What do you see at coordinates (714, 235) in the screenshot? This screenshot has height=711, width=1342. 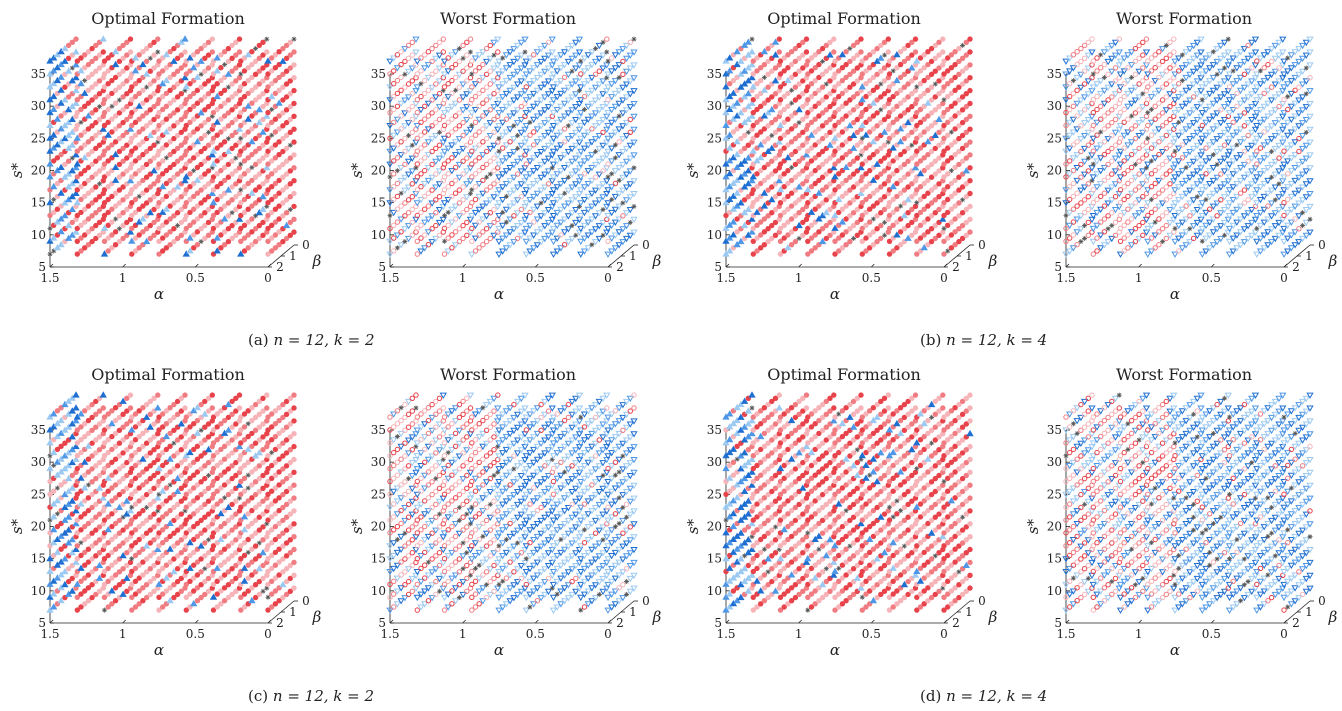 I see `s-tick-label: 10` at bounding box center [714, 235].